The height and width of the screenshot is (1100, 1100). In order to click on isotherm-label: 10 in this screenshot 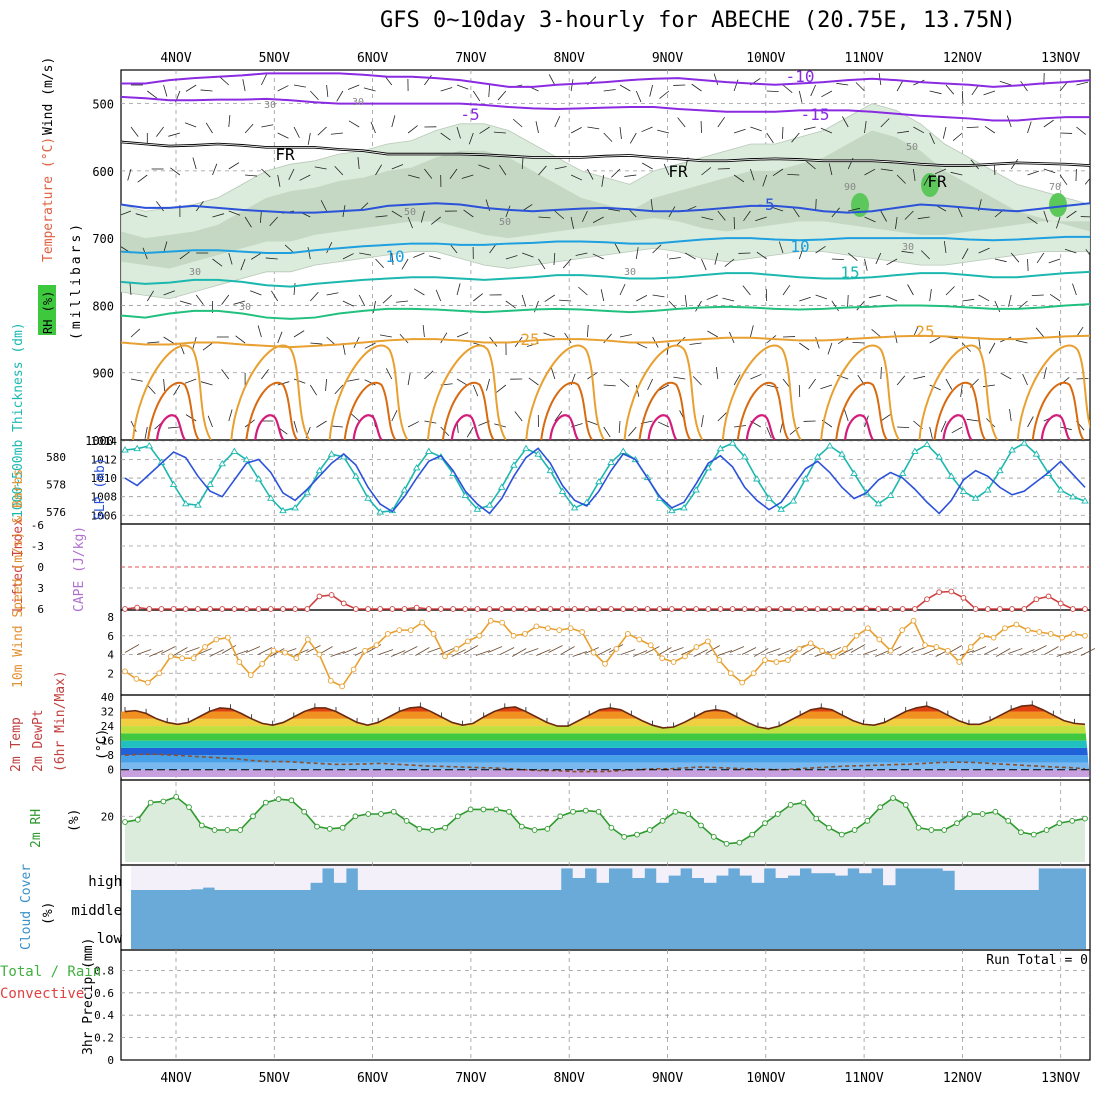, I will do `click(394, 256)`.